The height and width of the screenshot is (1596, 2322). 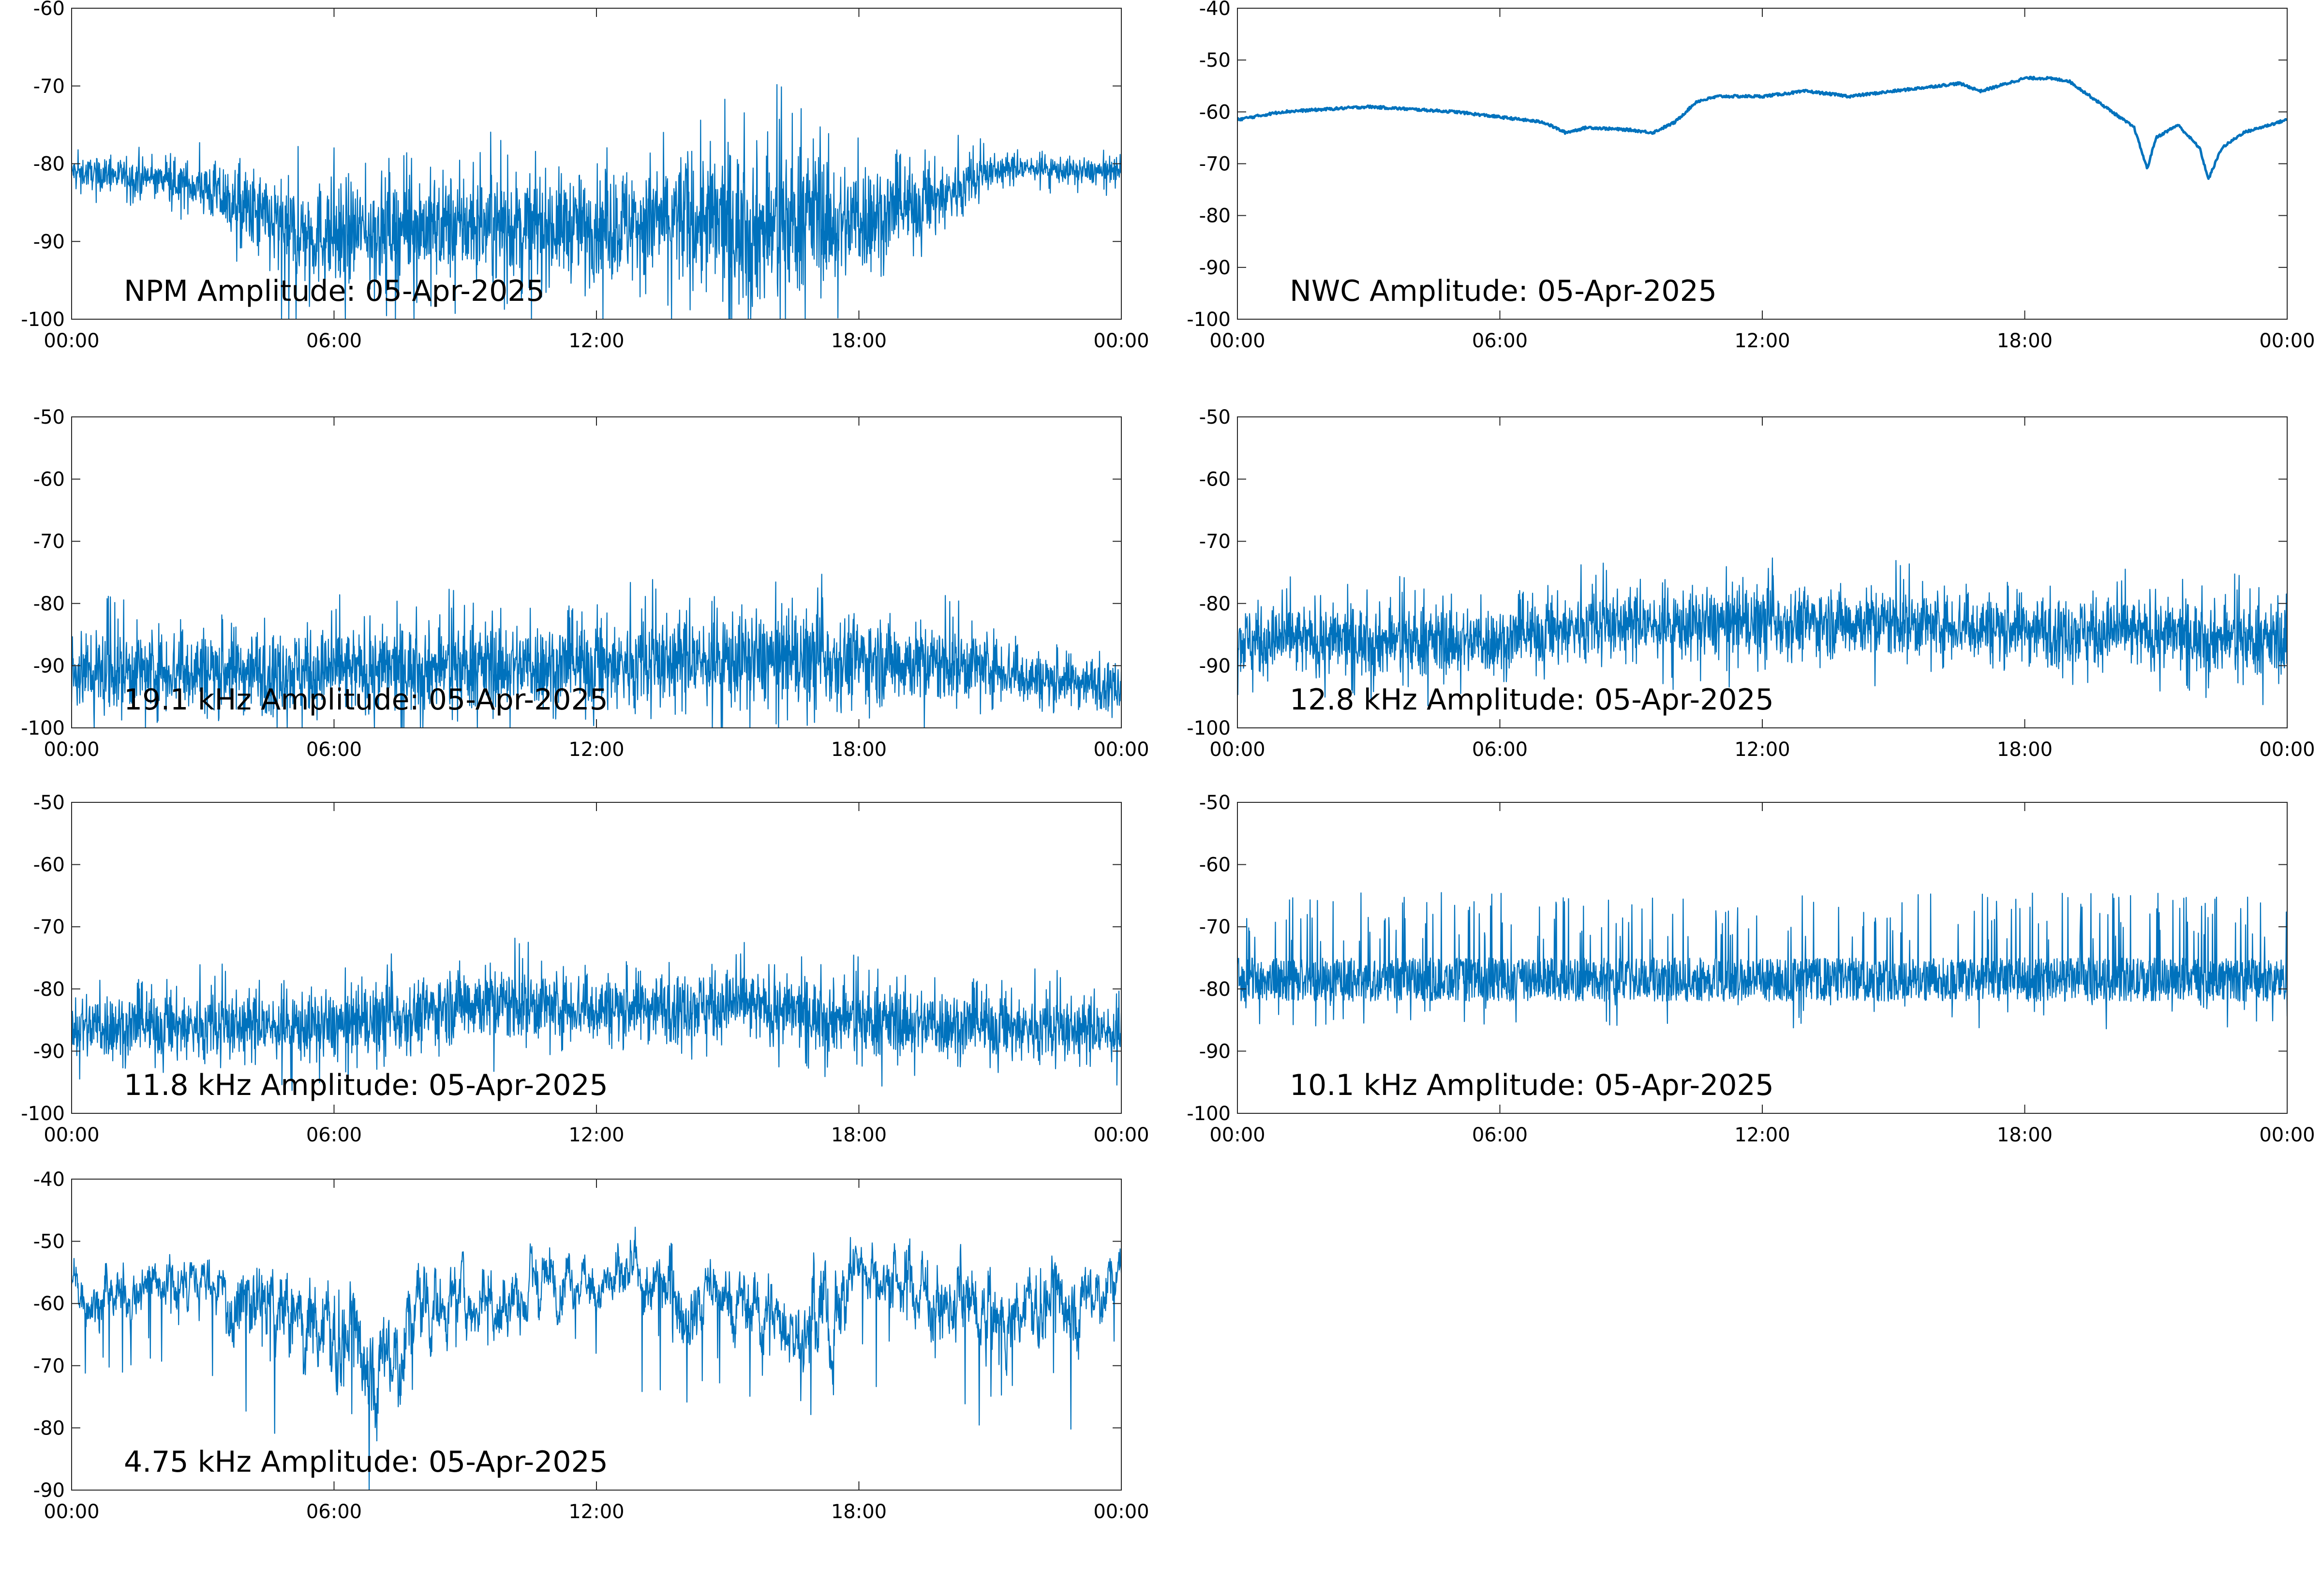 I want to click on panel-title: 19.1 kHz Amplitude: 05-Apr-2025, so click(x=366, y=700).